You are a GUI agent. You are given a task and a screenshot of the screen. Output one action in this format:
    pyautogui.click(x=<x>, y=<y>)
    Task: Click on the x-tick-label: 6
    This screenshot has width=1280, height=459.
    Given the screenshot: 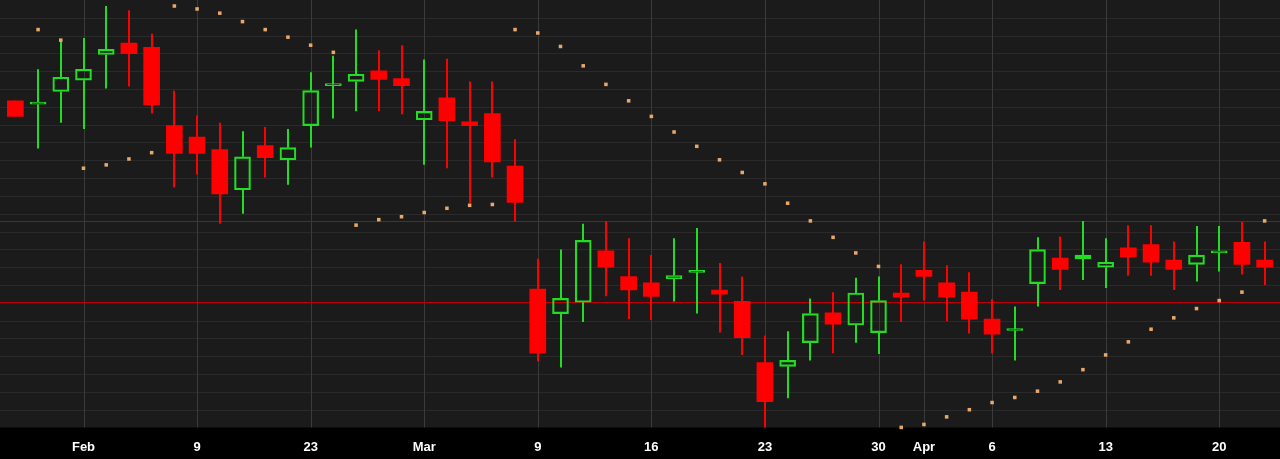 What is the action you would take?
    pyautogui.click(x=992, y=446)
    